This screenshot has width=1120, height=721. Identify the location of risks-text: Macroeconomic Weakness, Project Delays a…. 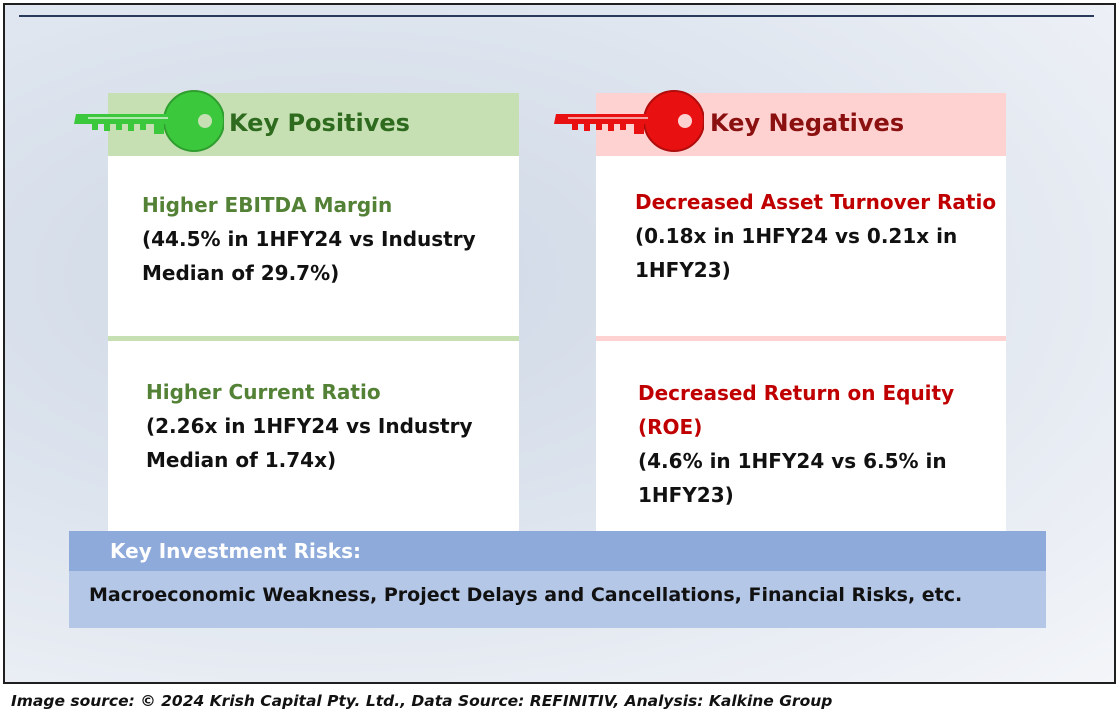
(526, 595).